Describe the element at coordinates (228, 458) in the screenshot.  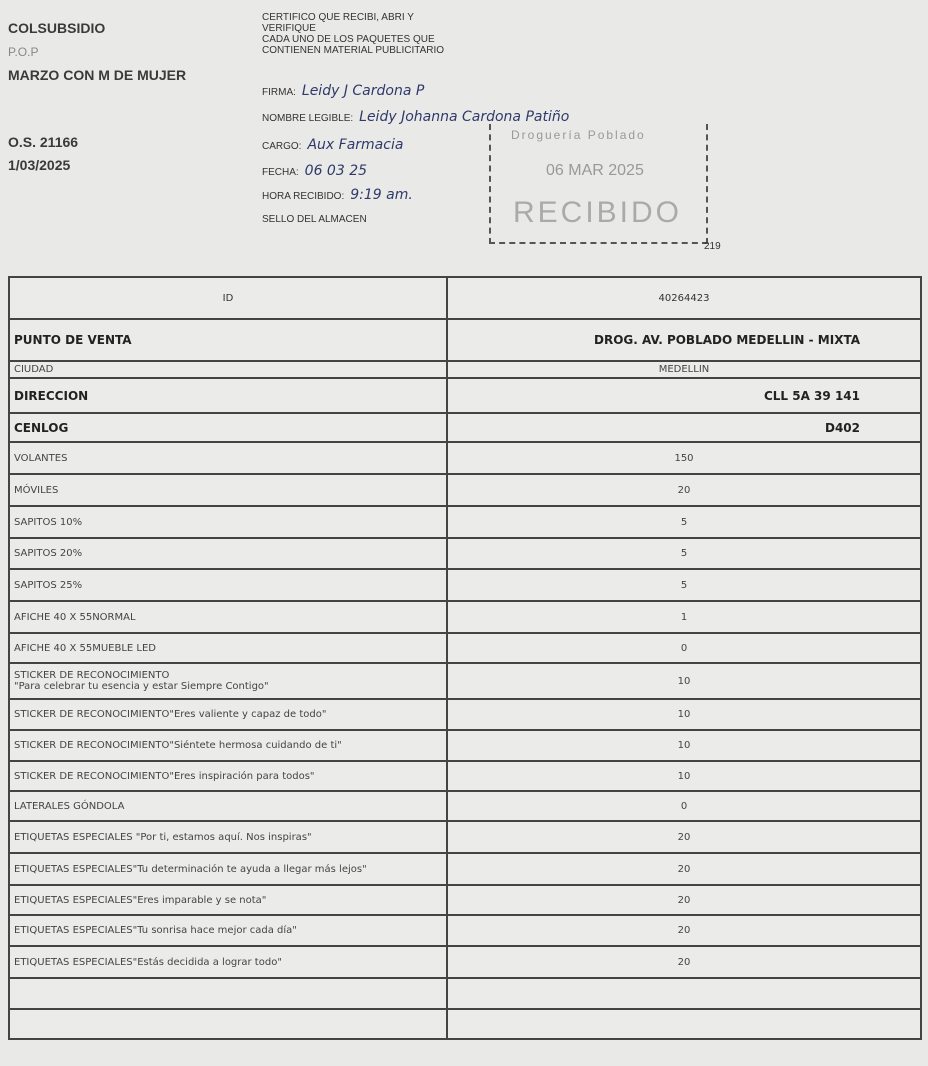
I see `row-label: VOLANTES` at that location.